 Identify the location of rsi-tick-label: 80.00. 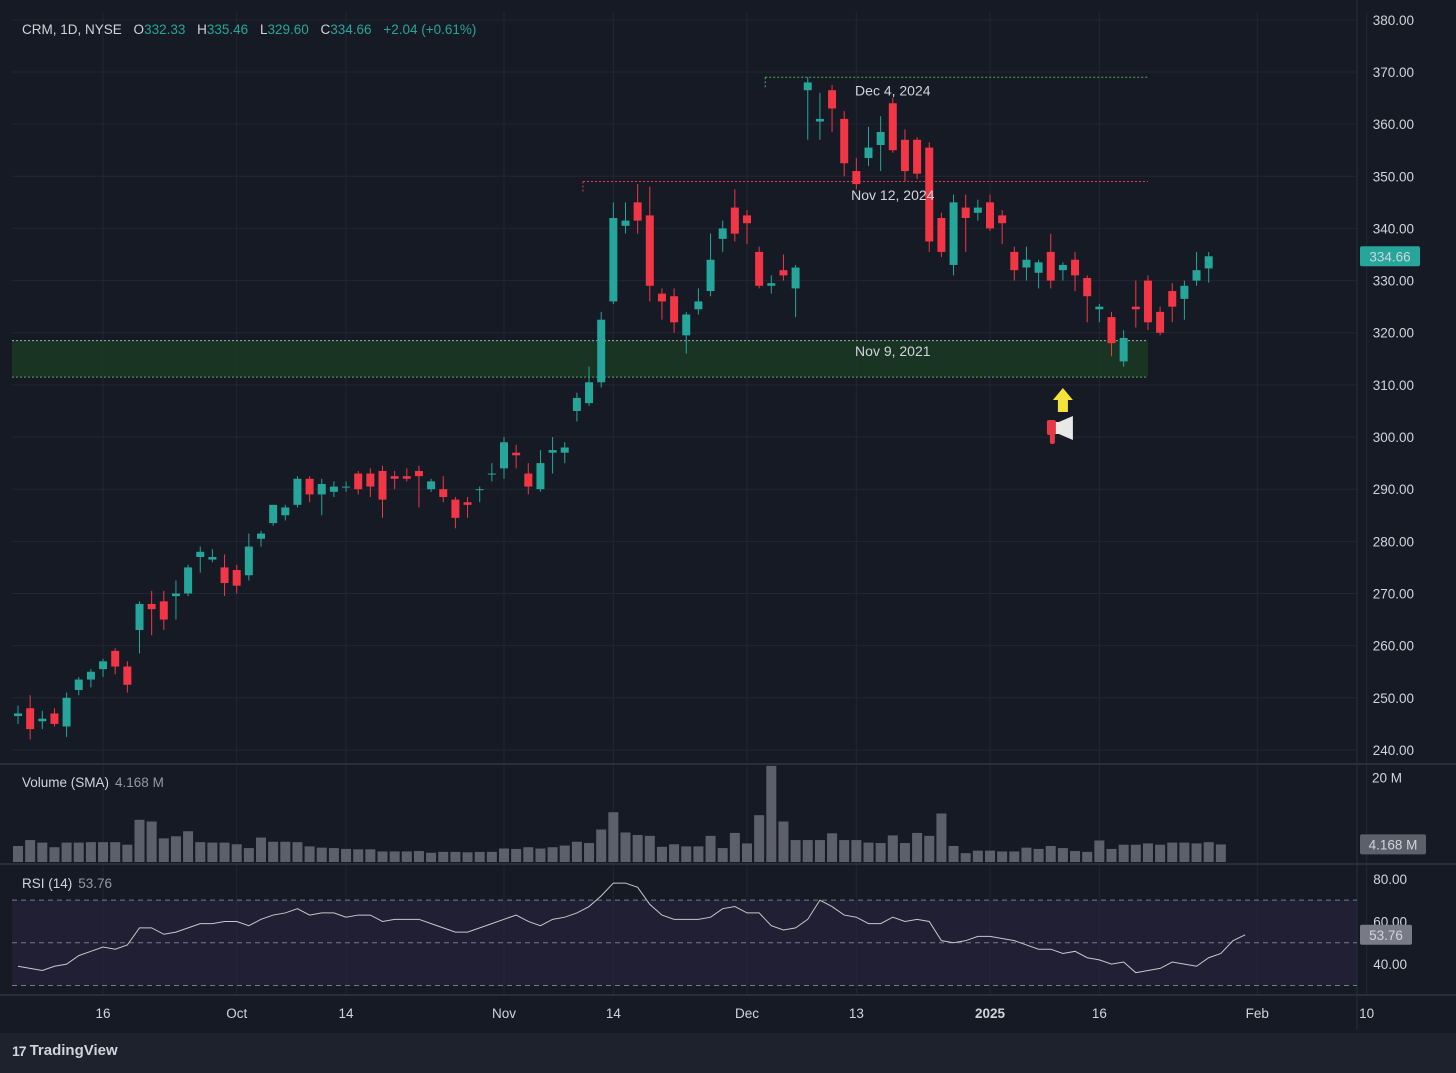
(1390, 879).